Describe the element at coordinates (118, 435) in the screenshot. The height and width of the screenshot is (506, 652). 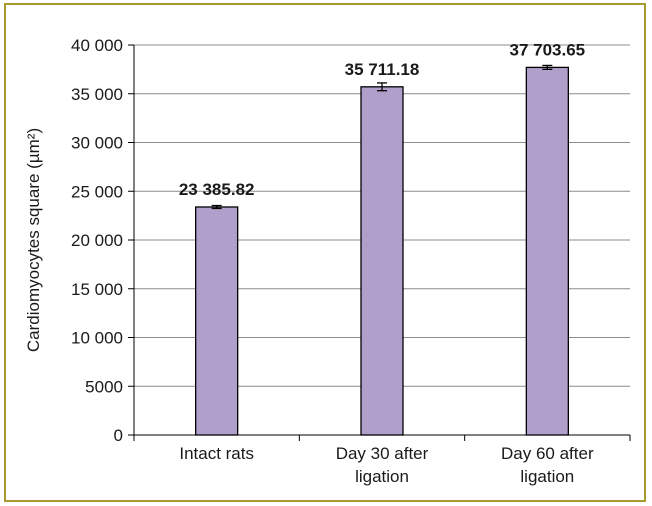
I see `y-tick-label: 0` at that location.